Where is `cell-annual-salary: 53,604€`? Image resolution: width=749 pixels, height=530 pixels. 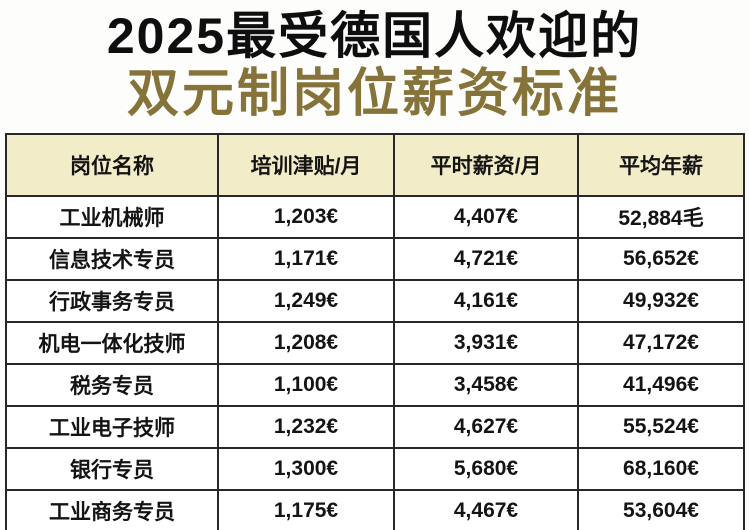 cell-annual-salary: 53,604€ is located at coordinates (661, 509).